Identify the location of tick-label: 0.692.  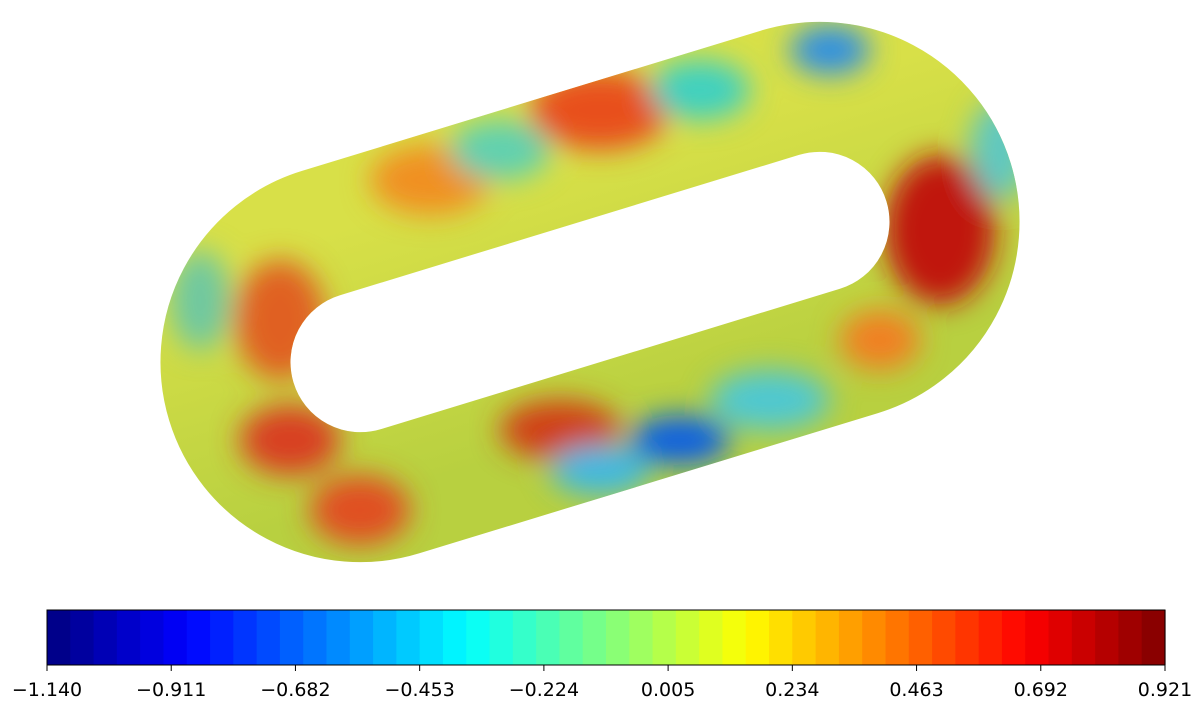
(1041, 690).